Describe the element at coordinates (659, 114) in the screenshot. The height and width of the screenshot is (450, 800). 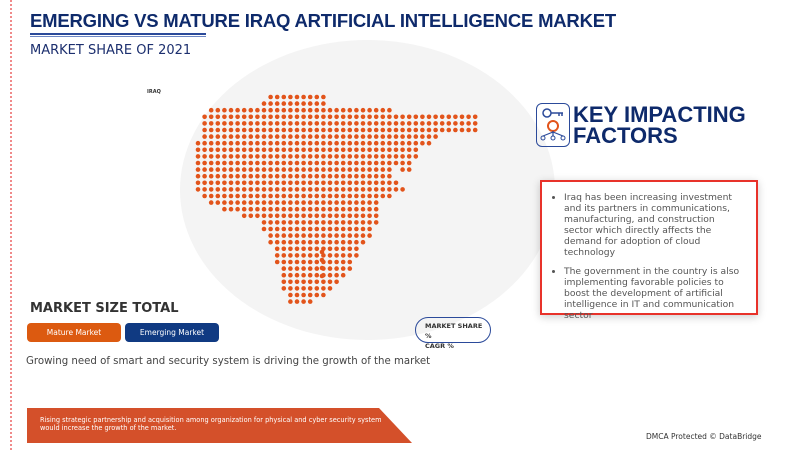
I see `key-factors-title-line1: KEY IMPACTING` at that location.